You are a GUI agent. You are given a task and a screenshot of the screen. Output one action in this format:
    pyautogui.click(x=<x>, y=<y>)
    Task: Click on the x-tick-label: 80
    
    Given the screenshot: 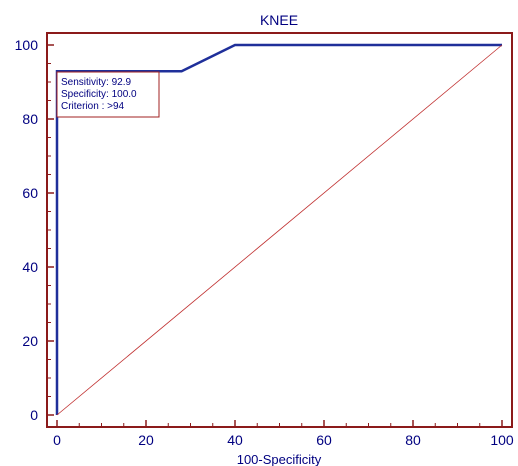 What is the action you would take?
    pyautogui.click(x=413, y=440)
    